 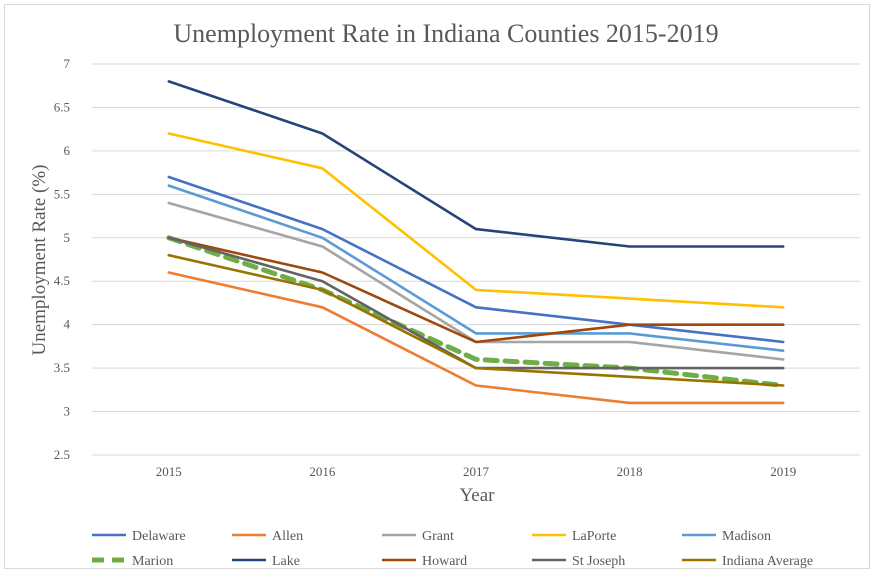 I want to click on legend-item: Marion, so click(x=132, y=561).